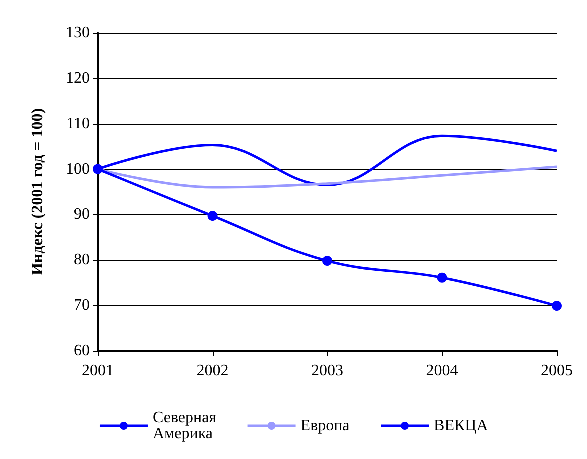 This screenshot has width=587, height=459. Describe the element at coordinates (82, 351) in the screenshot. I see `y-tick-label: 60` at that location.